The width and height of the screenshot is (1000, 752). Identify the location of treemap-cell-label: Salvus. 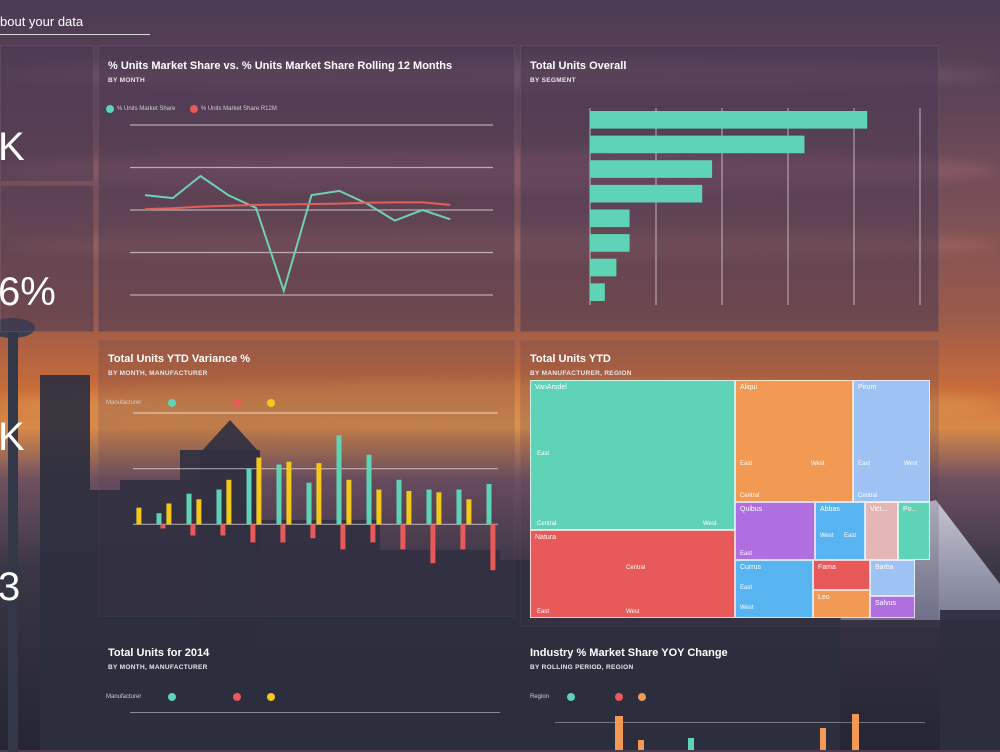
(886, 603).